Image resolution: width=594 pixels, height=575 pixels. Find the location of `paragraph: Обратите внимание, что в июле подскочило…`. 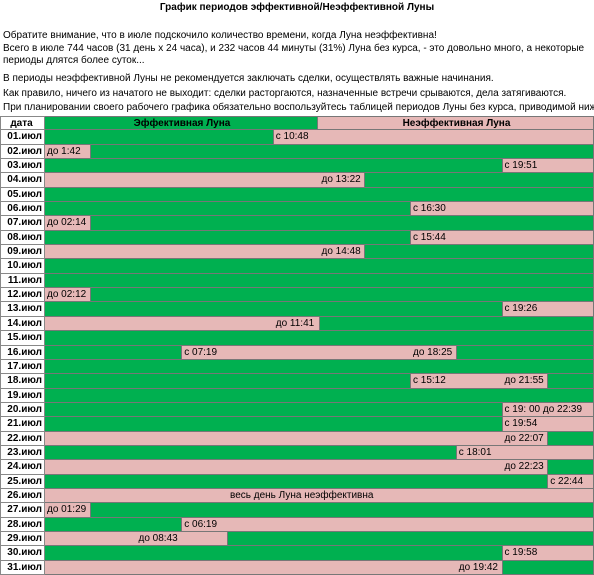

paragraph: Обратите внимание, что в июле подскочило… is located at coordinates (220, 35).